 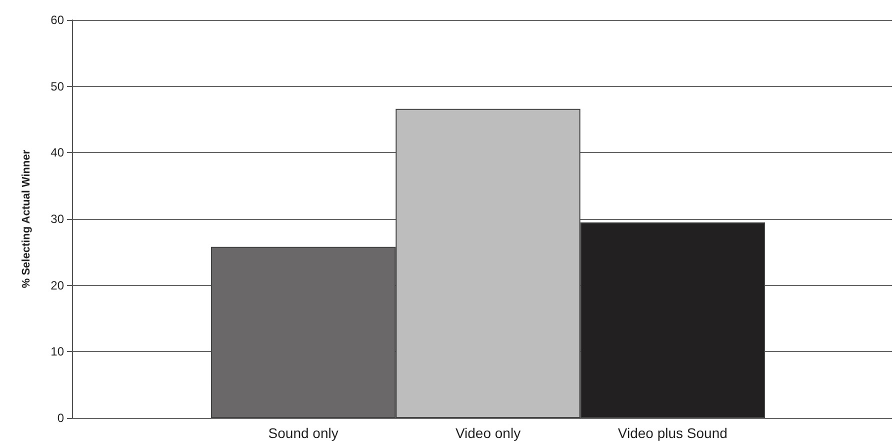 What do you see at coordinates (673, 433) in the screenshot?
I see `x-tick-label: Video plus Sound` at bounding box center [673, 433].